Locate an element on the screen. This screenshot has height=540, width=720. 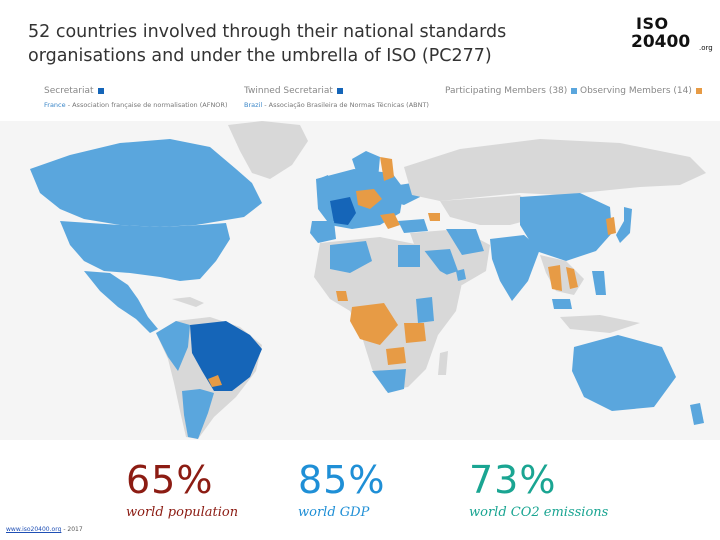
logo-suffix-text: .org is located at coordinates (706, 48).